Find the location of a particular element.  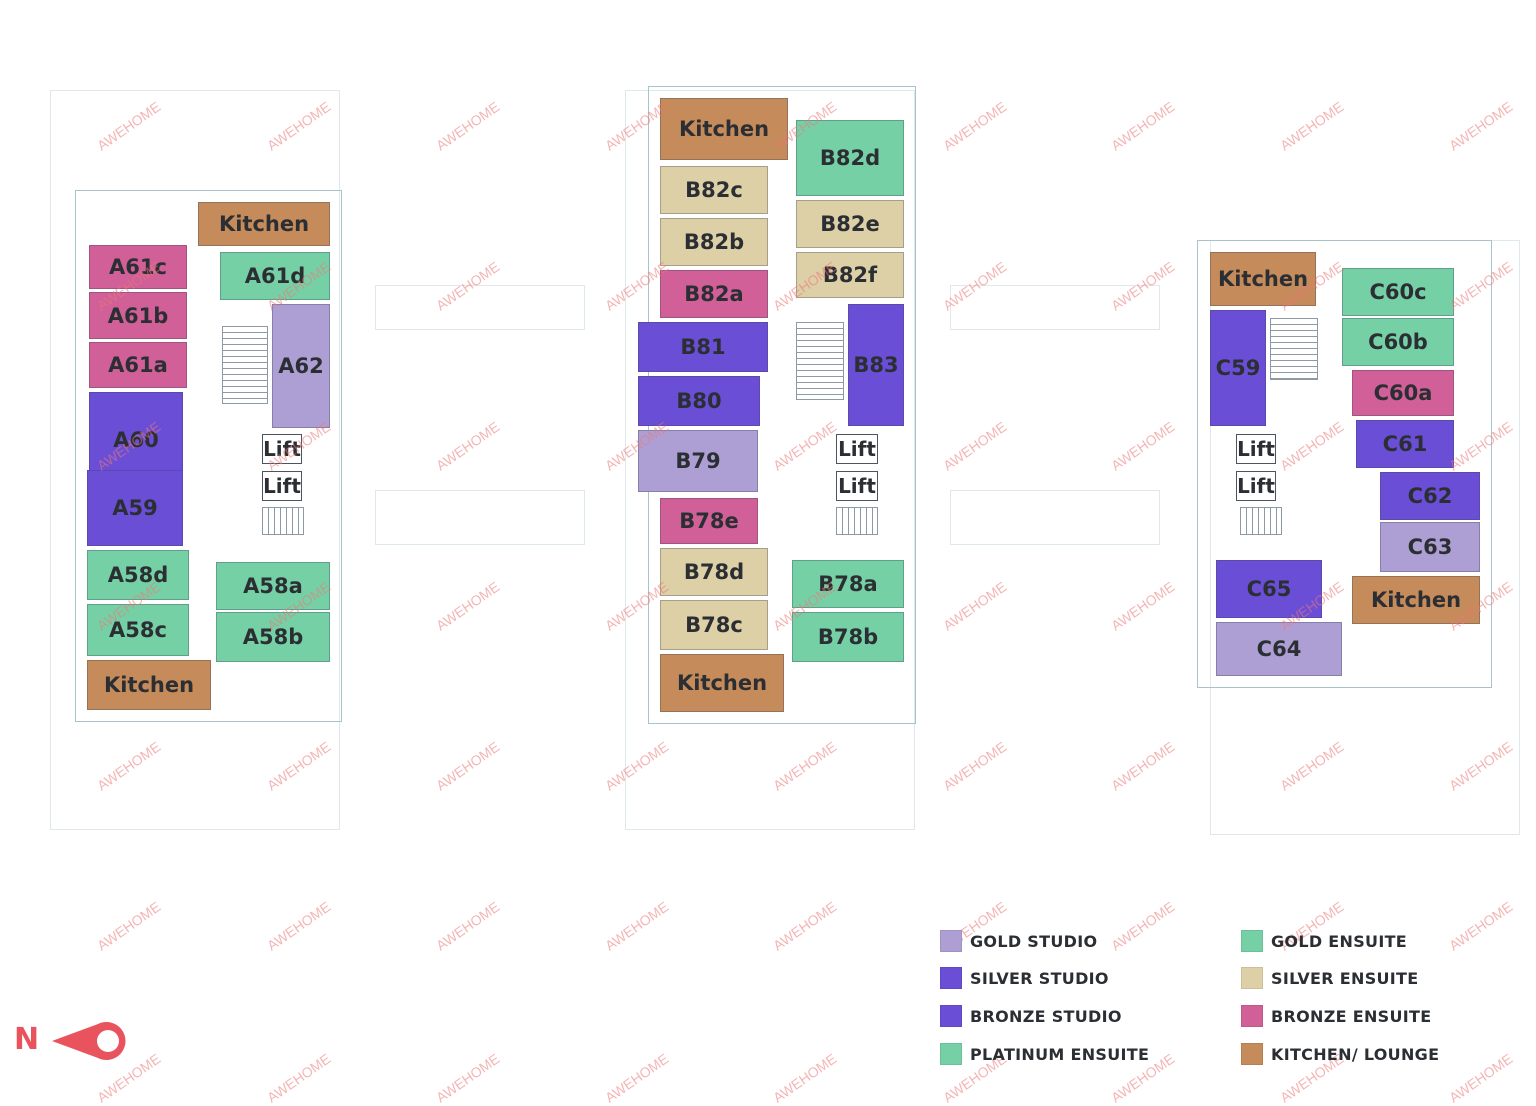

room-a61b: A61b is located at coordinates (138, 315).